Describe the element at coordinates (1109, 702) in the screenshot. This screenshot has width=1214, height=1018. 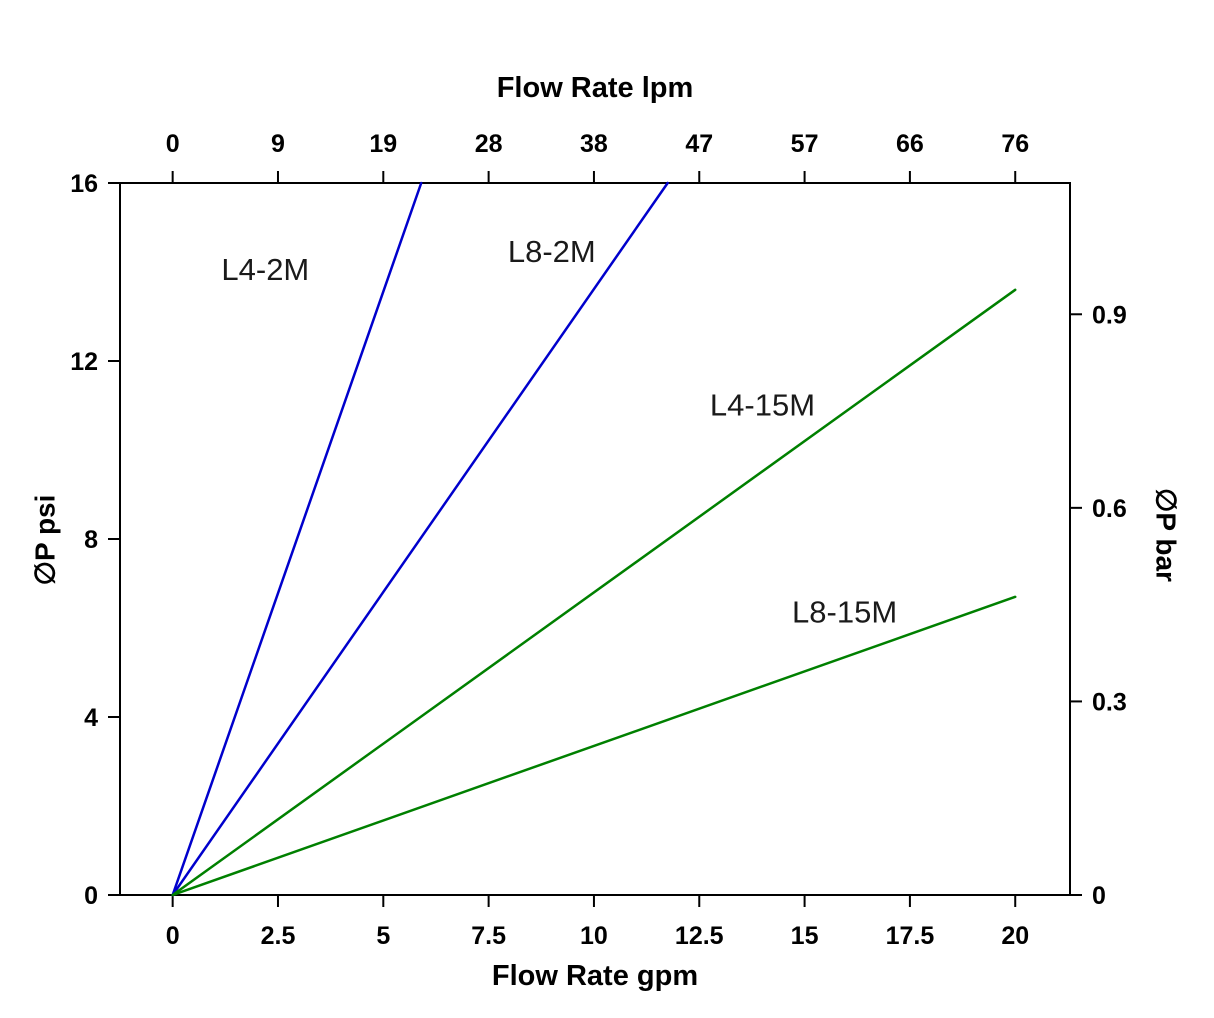
I see `right-tick-label: 0.3` at that location.